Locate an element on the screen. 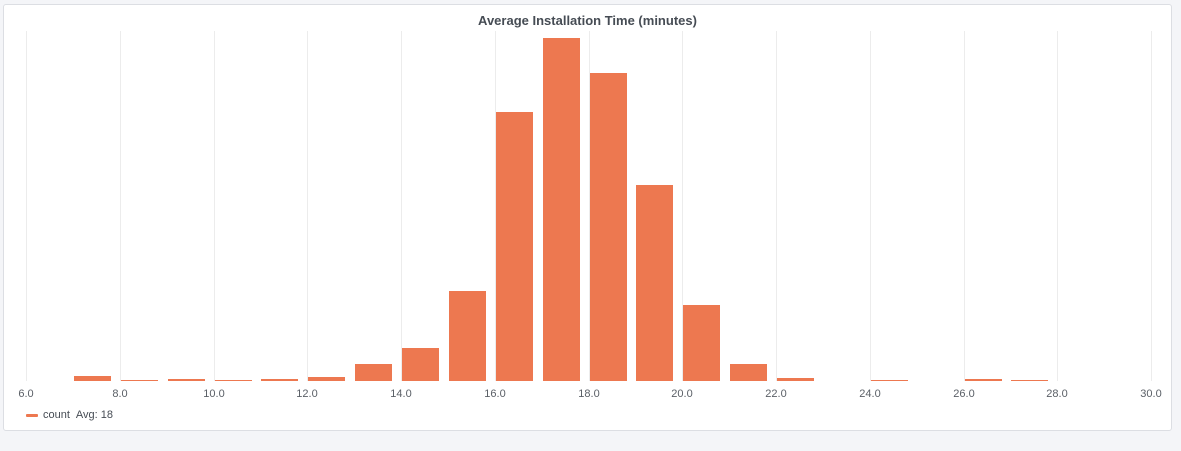  x-tick-label: 6.0 is located at coordinates (26, 394).